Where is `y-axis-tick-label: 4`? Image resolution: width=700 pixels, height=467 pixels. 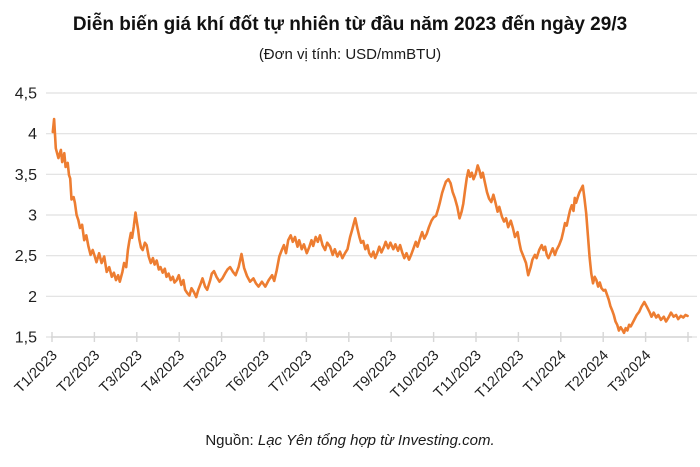
y-axis-tick-label: 4 is located at coordinates (32, 134).